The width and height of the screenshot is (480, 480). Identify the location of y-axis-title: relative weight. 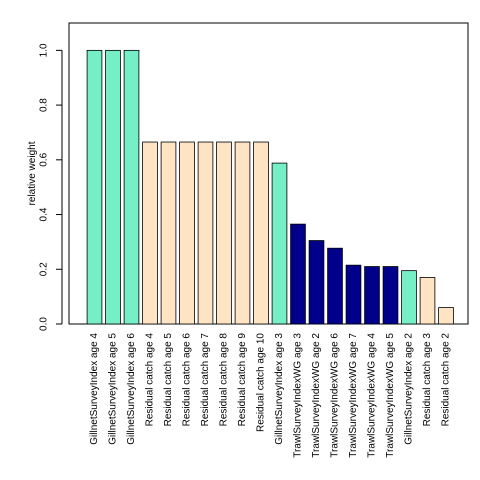
(32, 173).